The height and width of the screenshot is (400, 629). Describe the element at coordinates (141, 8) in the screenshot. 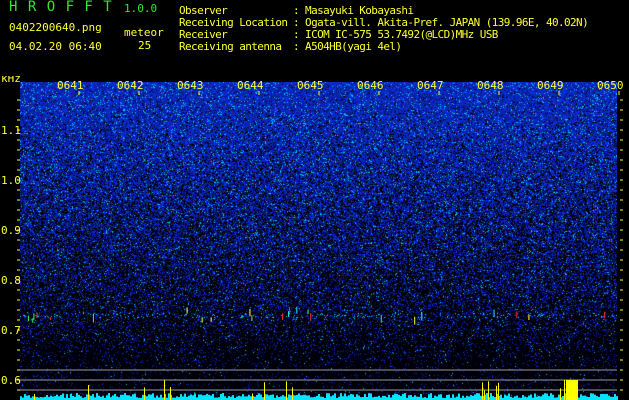

I see `version: 1.0.0` at that location.